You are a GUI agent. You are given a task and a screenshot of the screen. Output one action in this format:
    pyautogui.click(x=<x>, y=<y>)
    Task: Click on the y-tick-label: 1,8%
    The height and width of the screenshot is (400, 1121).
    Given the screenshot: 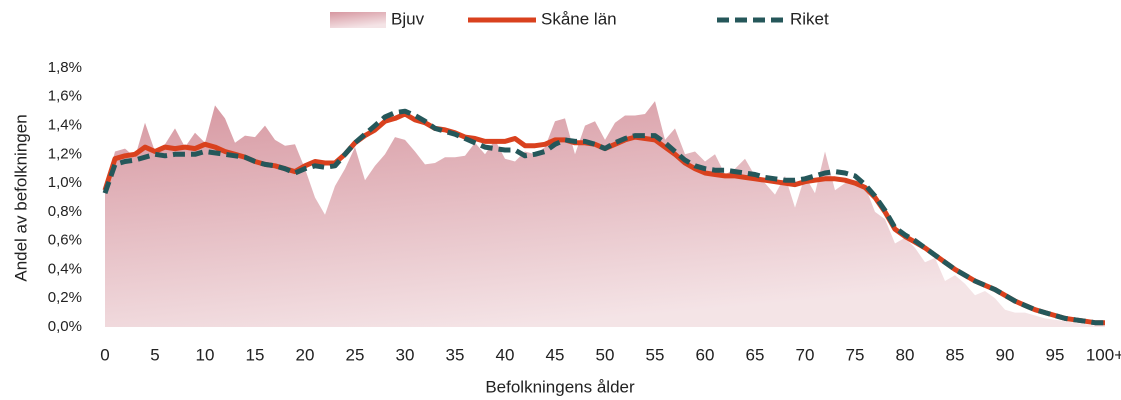 What is the action you would take?
    pyautogui.click(x=65, y=67)
    